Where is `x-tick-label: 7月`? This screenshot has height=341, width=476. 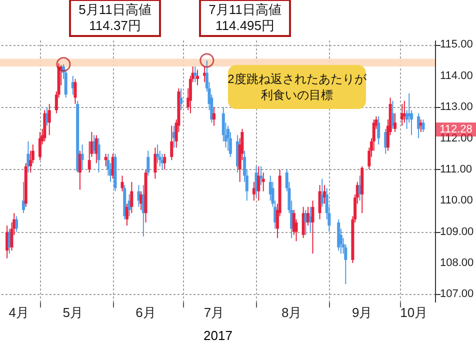
x-tick-label: 7月 is located at coordinates (214, 312).